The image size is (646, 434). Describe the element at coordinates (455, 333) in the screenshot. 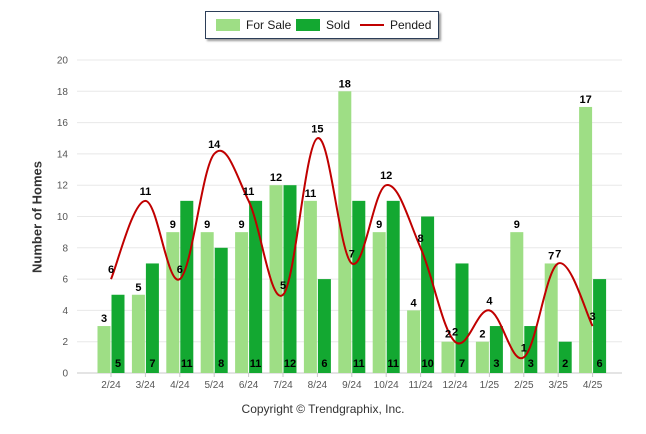

I see `pended-value-label: 2` at that location.